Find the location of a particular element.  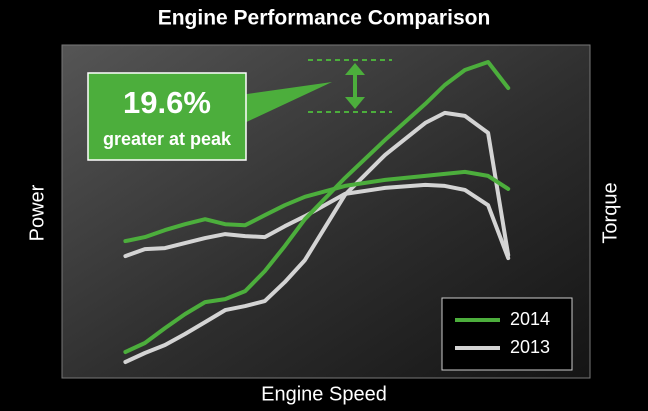

legend-label: 2014 is located at coordinates (530, 319).